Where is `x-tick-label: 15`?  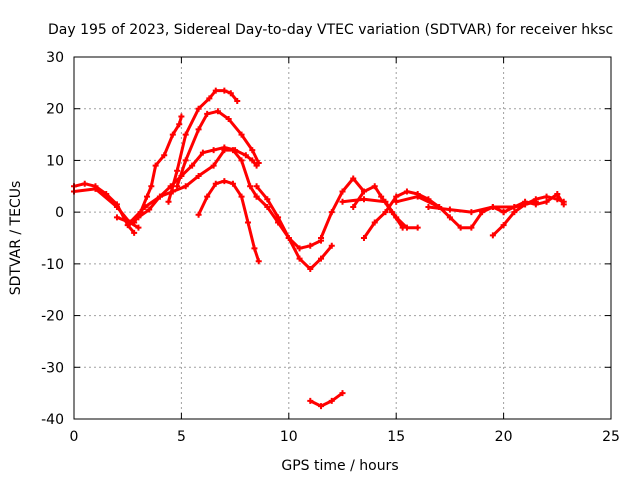 x-tick-label: 15 is located at coordinates (396, 437).